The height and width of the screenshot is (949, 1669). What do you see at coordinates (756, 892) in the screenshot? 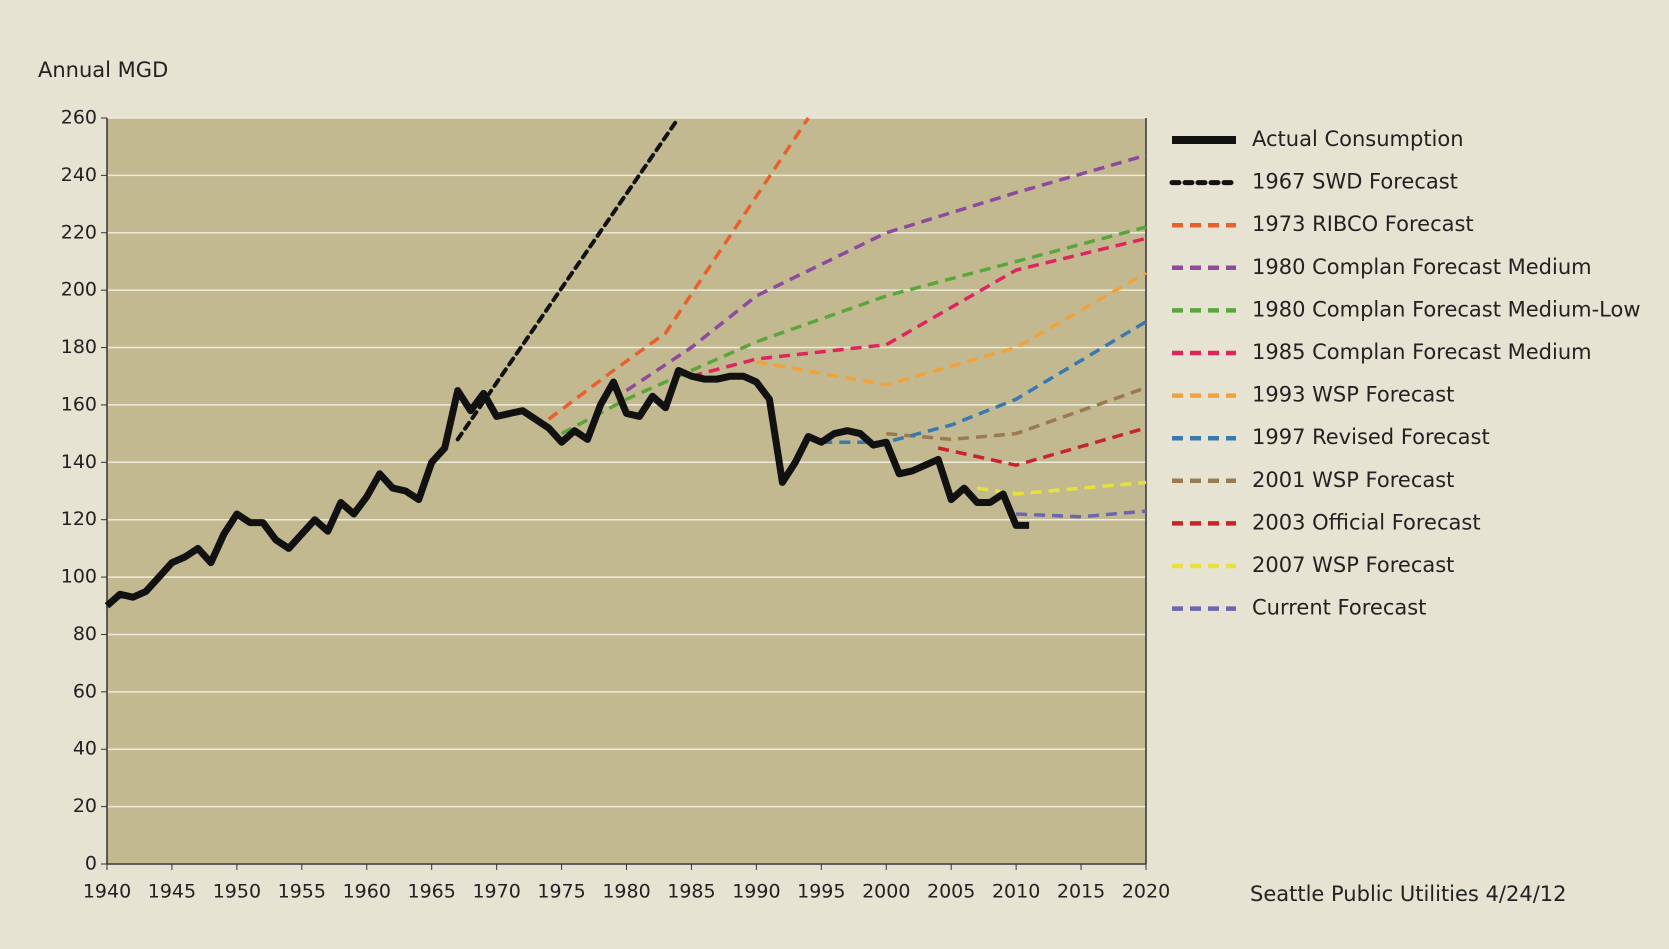
I see `x-tick-label: 1990` at bounding box center [756, 892].